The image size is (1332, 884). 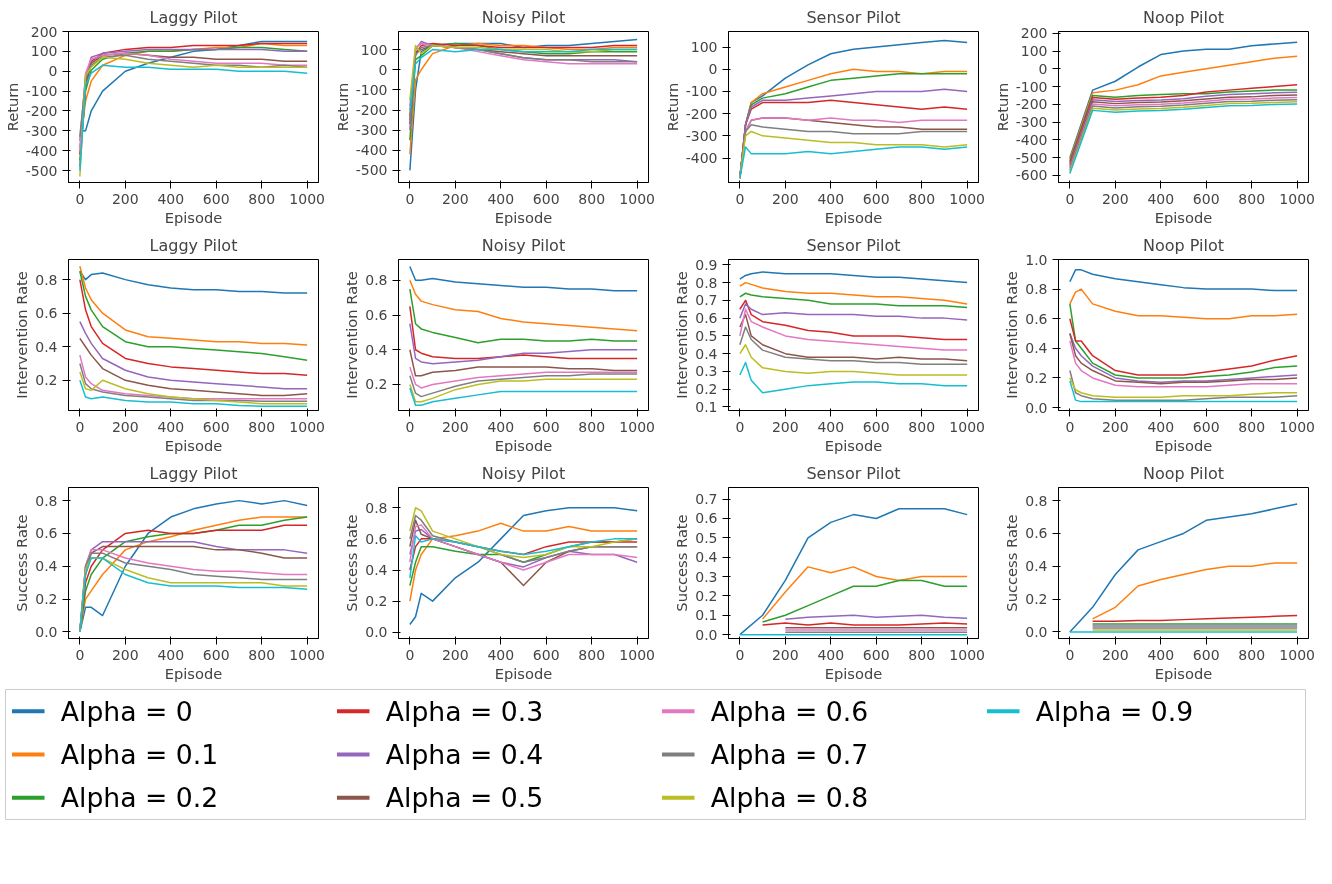 I want to click on legend-label: Alpha = 0.4, so click(x=464, y=754).